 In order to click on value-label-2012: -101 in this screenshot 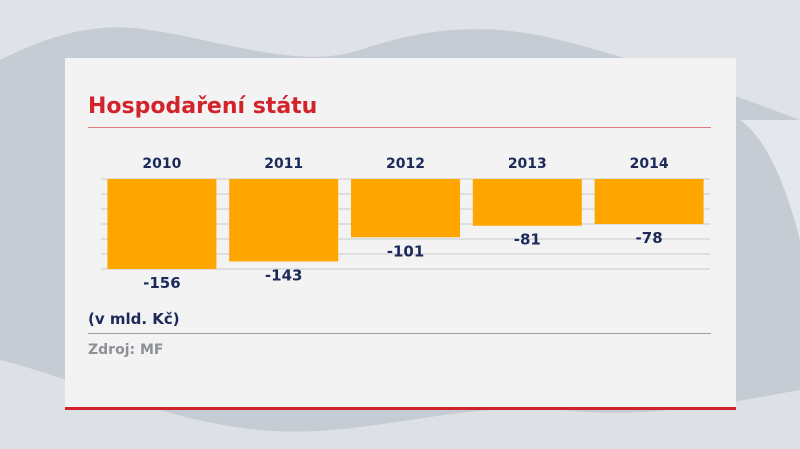, I will do `click(406, 251)`.